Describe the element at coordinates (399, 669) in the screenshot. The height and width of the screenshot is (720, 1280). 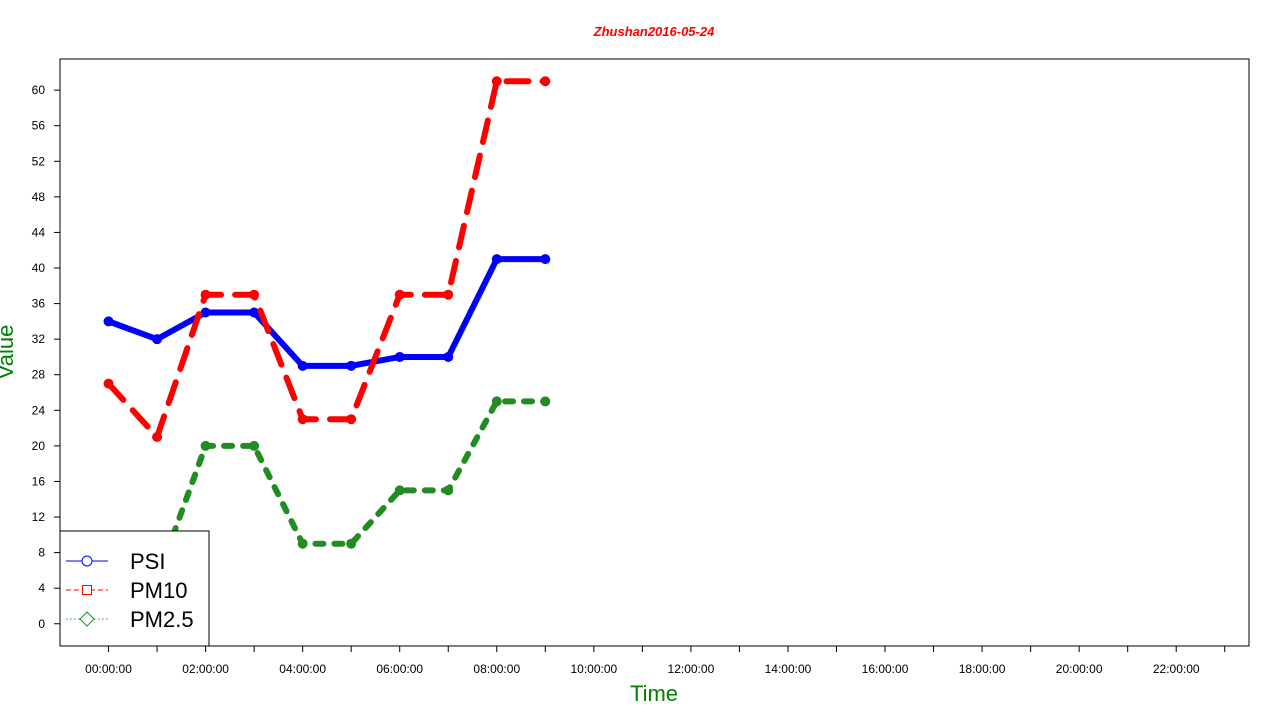
I see `x-tick-label: 06:00:00` at that location.